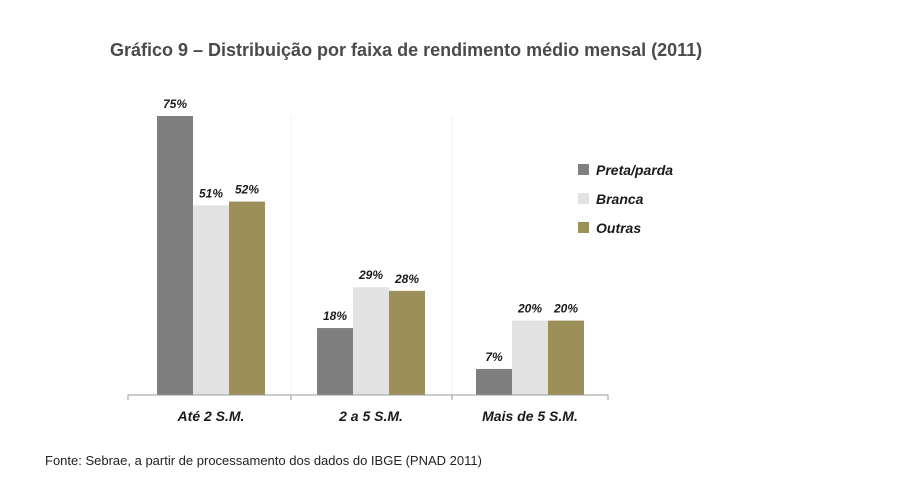 The width and height of the screenshot is (913, 500). Describe the element at coordinates (247, 298) in the screenshot. I see `bar-outras-ate-2-s-m` at that location.